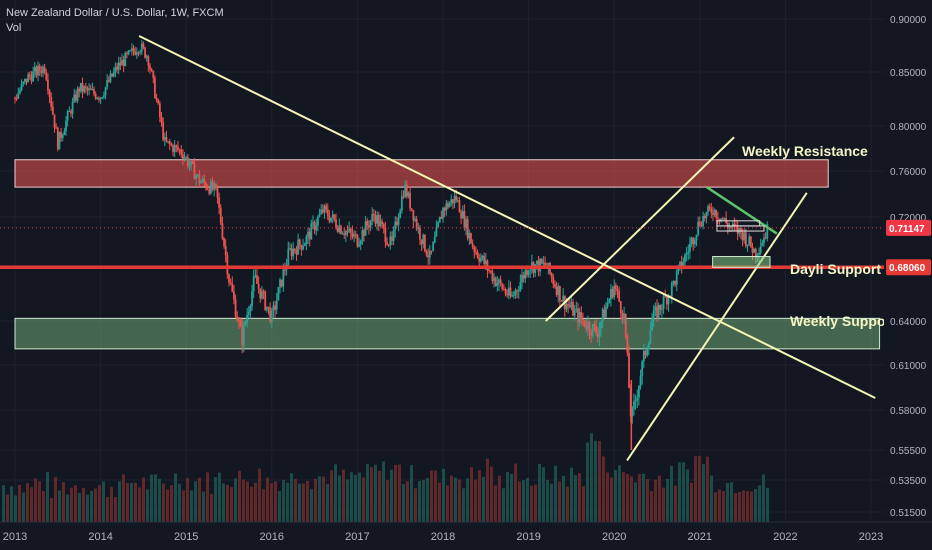  I want to click on weekly-support-label: Weekly Support, so click(843, 321).